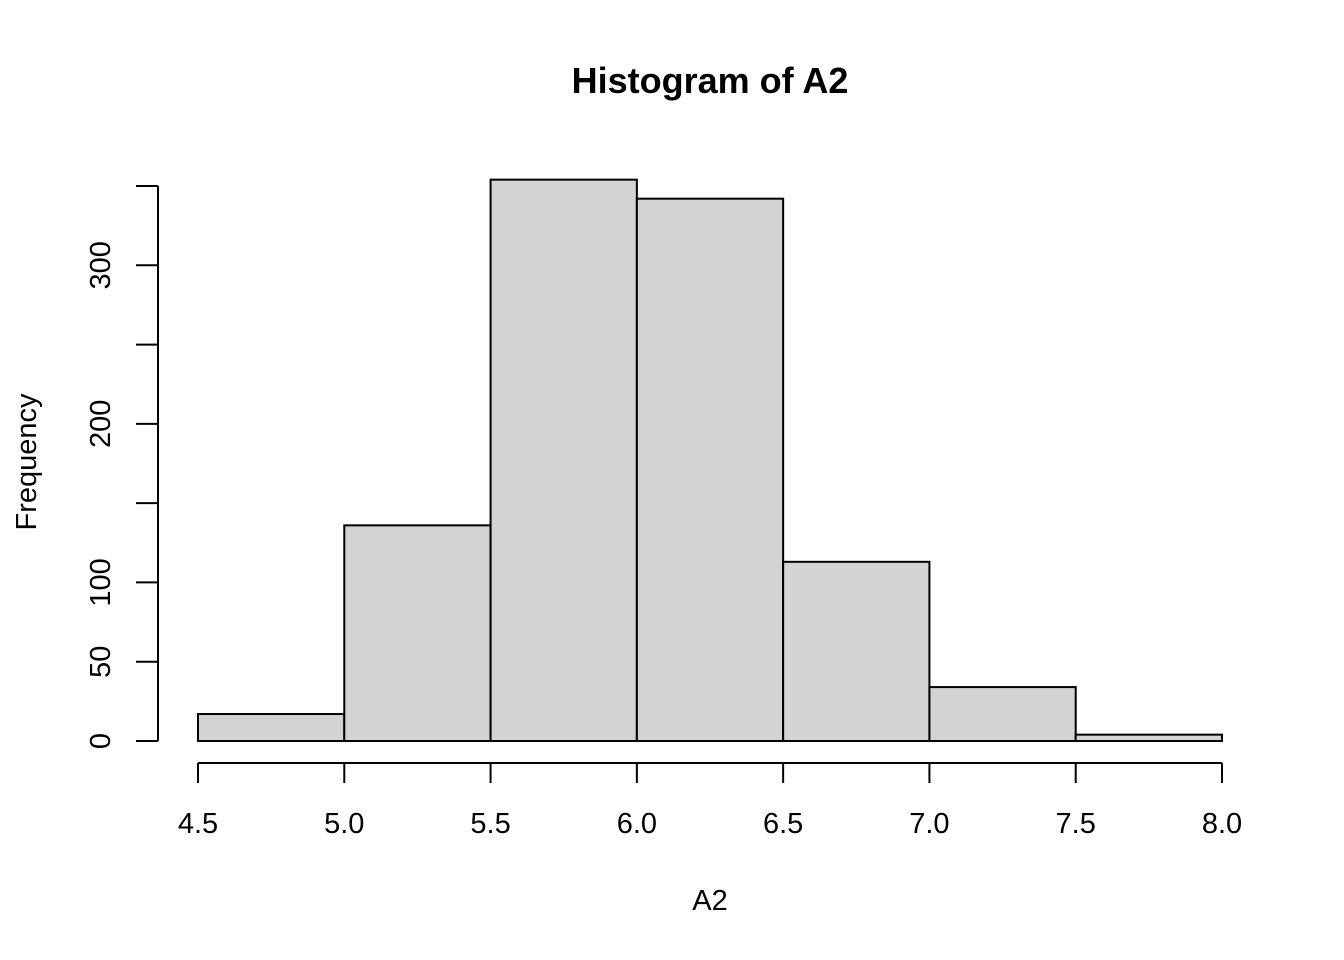 This screenshot has width=1344, height=960. I want to click on x-tick-label: 7.5, so click(1076, 824).